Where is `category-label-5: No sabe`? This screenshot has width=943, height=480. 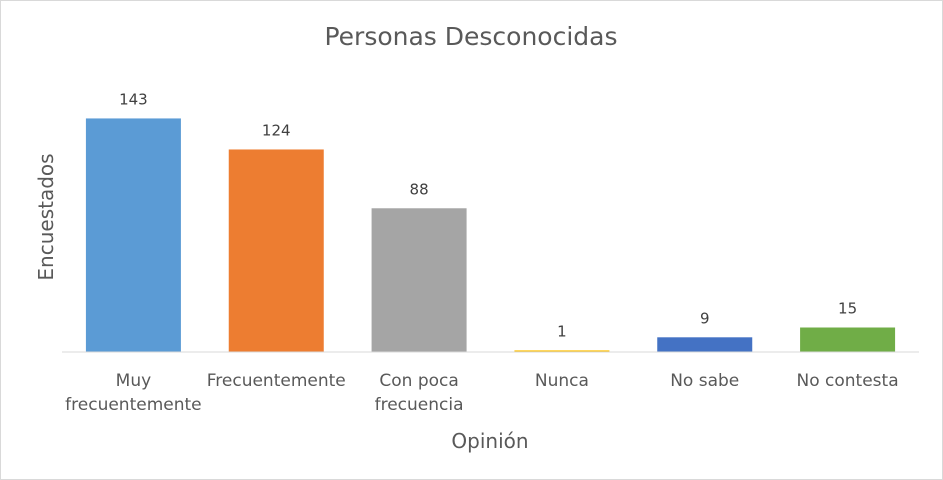
category-label-5: No sabe is located at coordinates (704, 381).